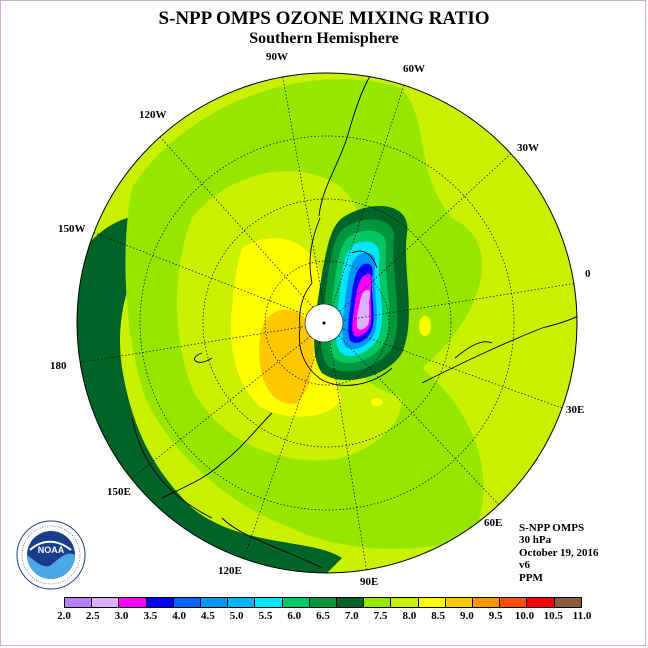 Image resolution: width=648 pixels, height=648 pixels. What do you see at coordinates (119, 492) in the screenshot?
I see `lon-label-150e: 150E` at bounding box center [119, 492].